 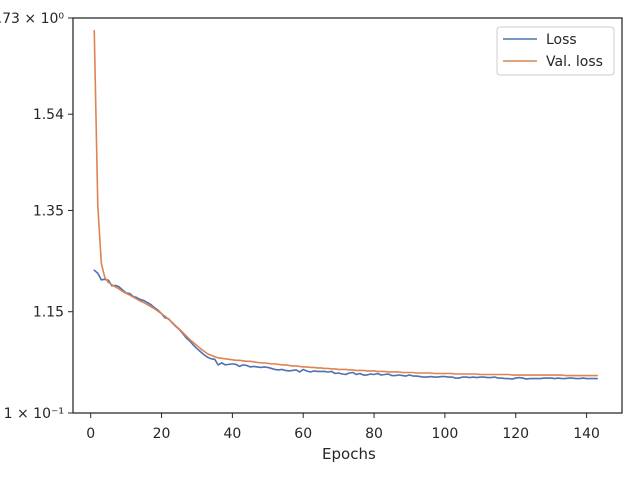 What do you see at coordinates (374, 434) in the screenshot?
I see `x-tick-label: 80` at bounding box center [374, 434].